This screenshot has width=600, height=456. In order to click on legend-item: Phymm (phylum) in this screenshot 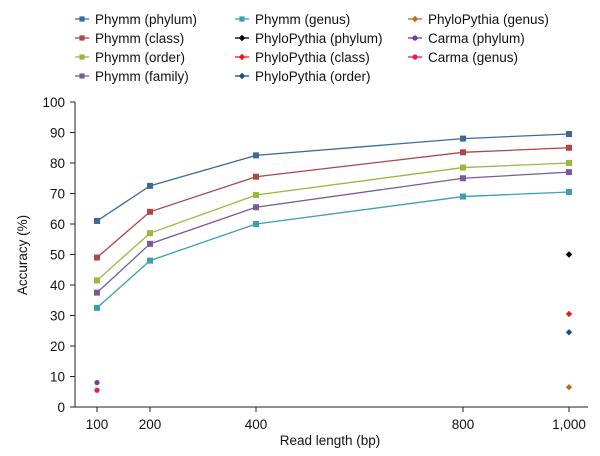, I will do `click(136, 19)`.